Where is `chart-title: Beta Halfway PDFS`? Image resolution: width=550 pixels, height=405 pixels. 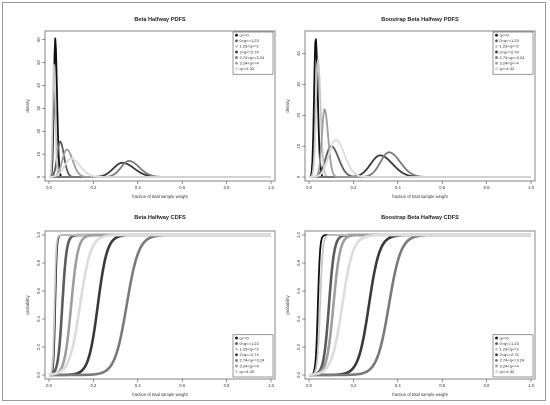 chart-title: Beta Halfway PDFS is located at coordinates (160, 20).